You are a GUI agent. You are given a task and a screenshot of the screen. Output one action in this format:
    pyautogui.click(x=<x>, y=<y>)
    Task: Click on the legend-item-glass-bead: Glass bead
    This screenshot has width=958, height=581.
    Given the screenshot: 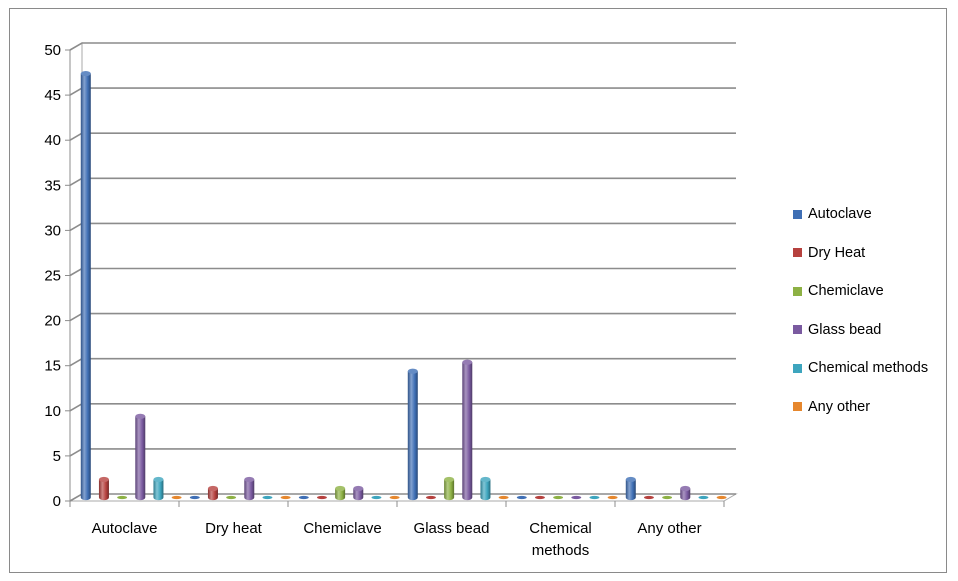 What is the action you would take?
    pyautogui.click(x=860, y=330)
    